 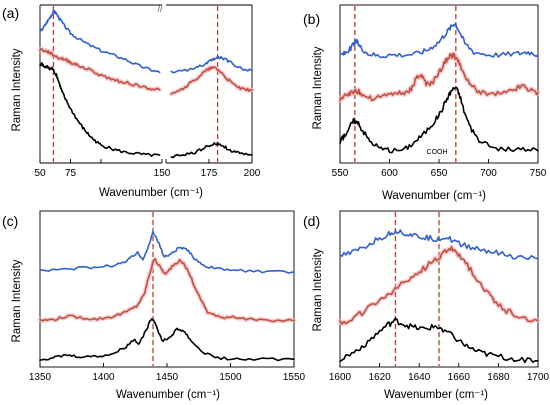 I want to click on panel-b-xtick-label: 700, so click(x=488, y=173).